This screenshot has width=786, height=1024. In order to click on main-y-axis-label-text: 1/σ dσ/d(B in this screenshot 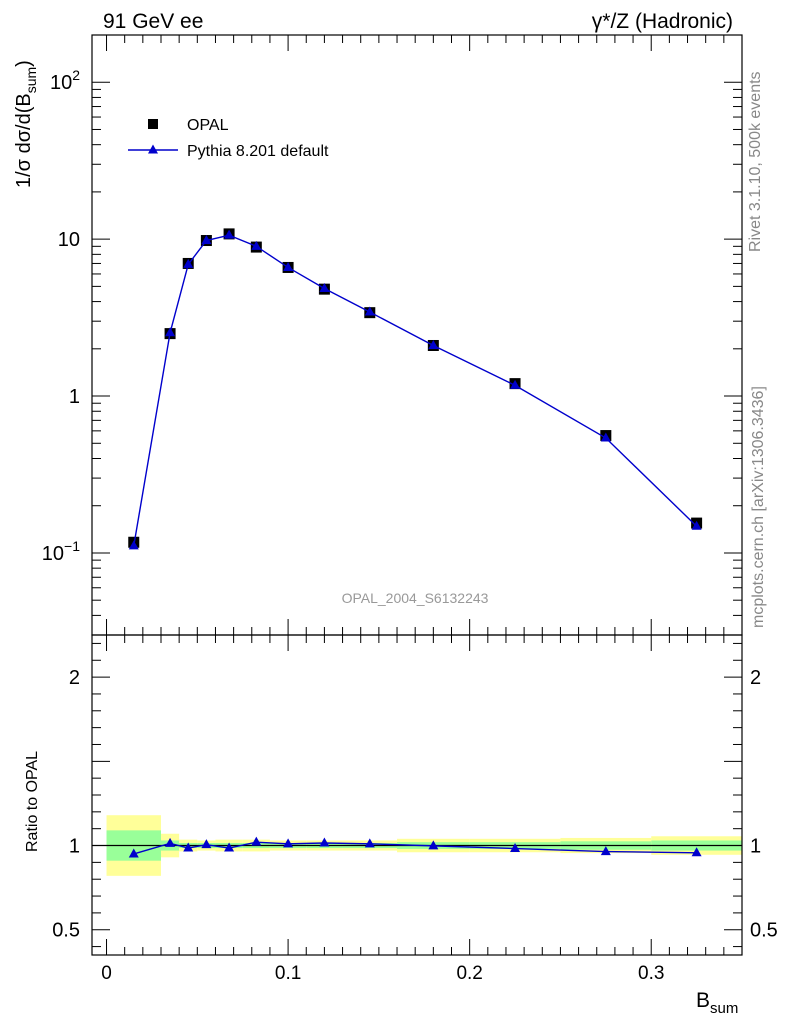, I will do `click(24, 140)`.